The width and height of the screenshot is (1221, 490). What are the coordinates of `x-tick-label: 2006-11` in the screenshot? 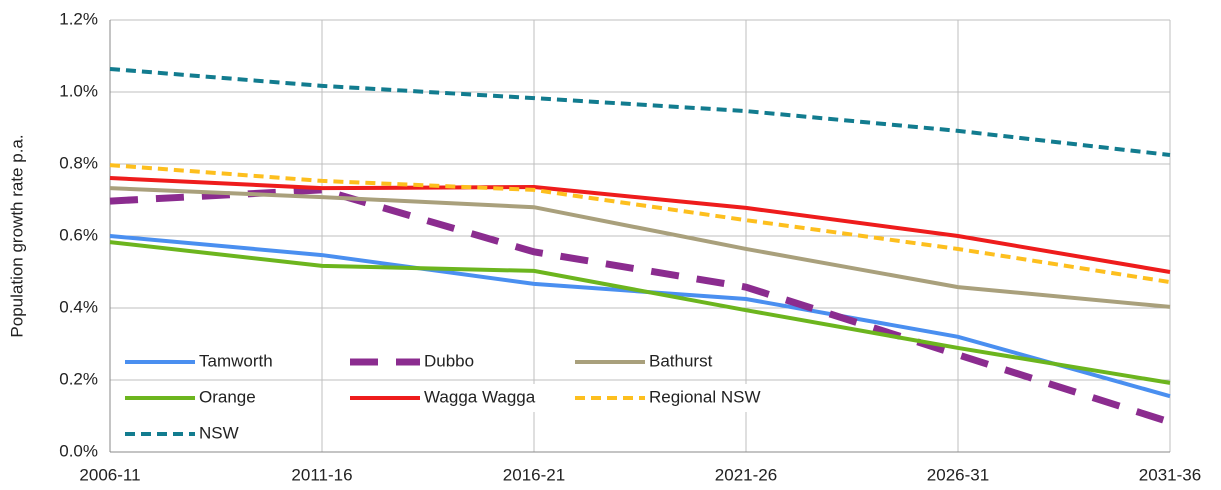 It's located at (109, 474).